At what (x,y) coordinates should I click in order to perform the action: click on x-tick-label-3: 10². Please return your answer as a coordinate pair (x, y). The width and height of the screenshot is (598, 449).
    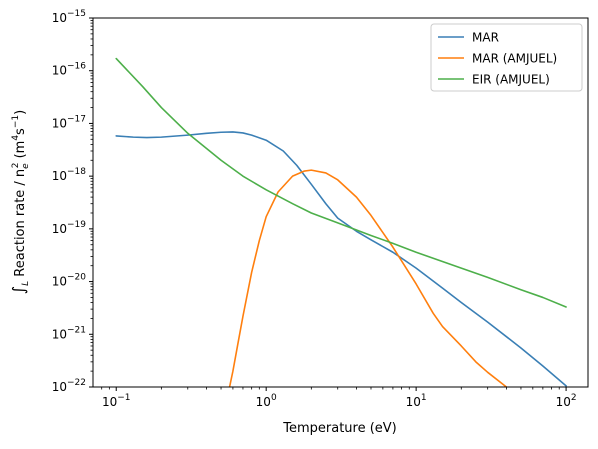
    Looking at the image, I should click on (566, 401).